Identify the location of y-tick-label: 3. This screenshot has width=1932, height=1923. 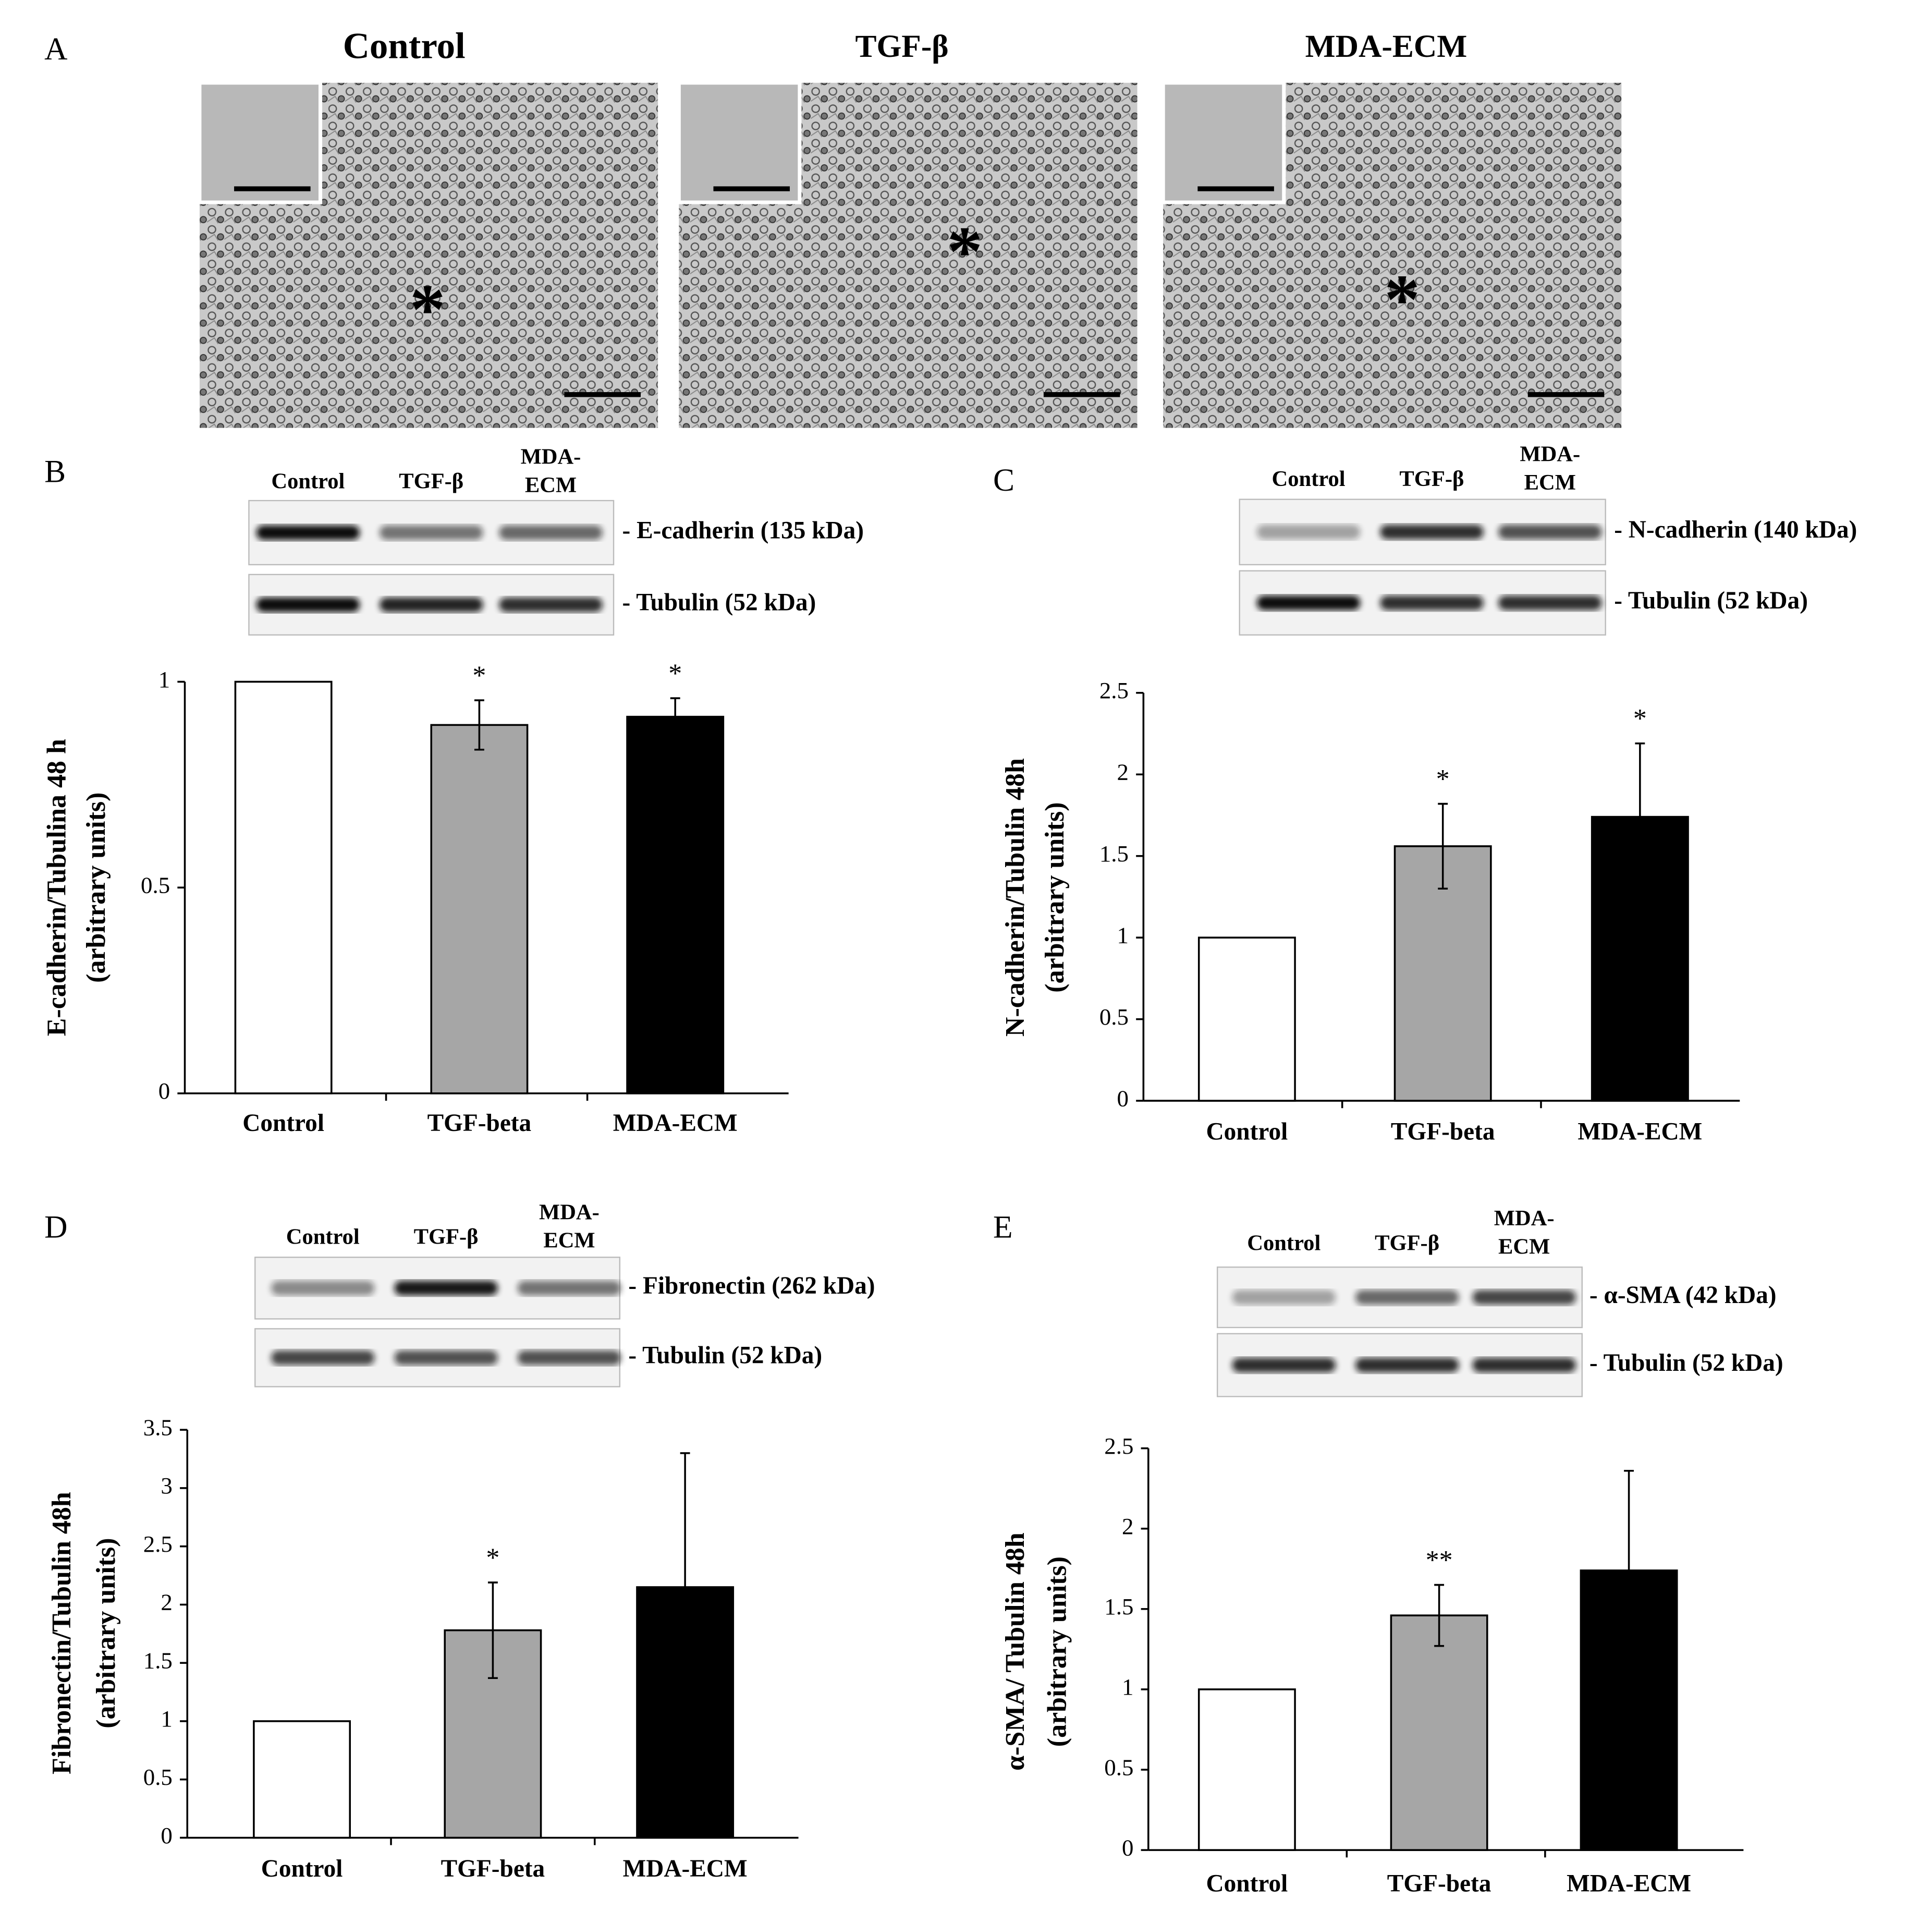
(167, 1485).